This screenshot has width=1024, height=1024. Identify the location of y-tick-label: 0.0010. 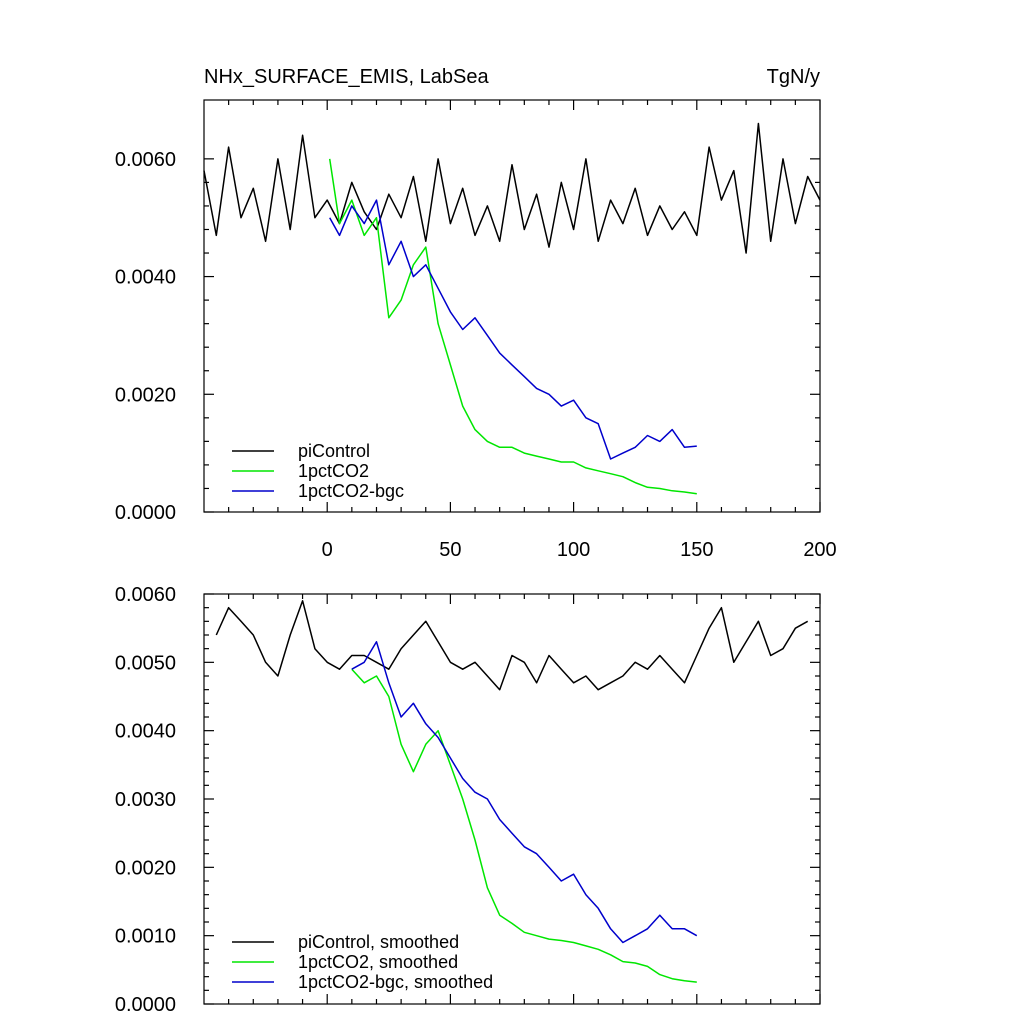
(145, 937).